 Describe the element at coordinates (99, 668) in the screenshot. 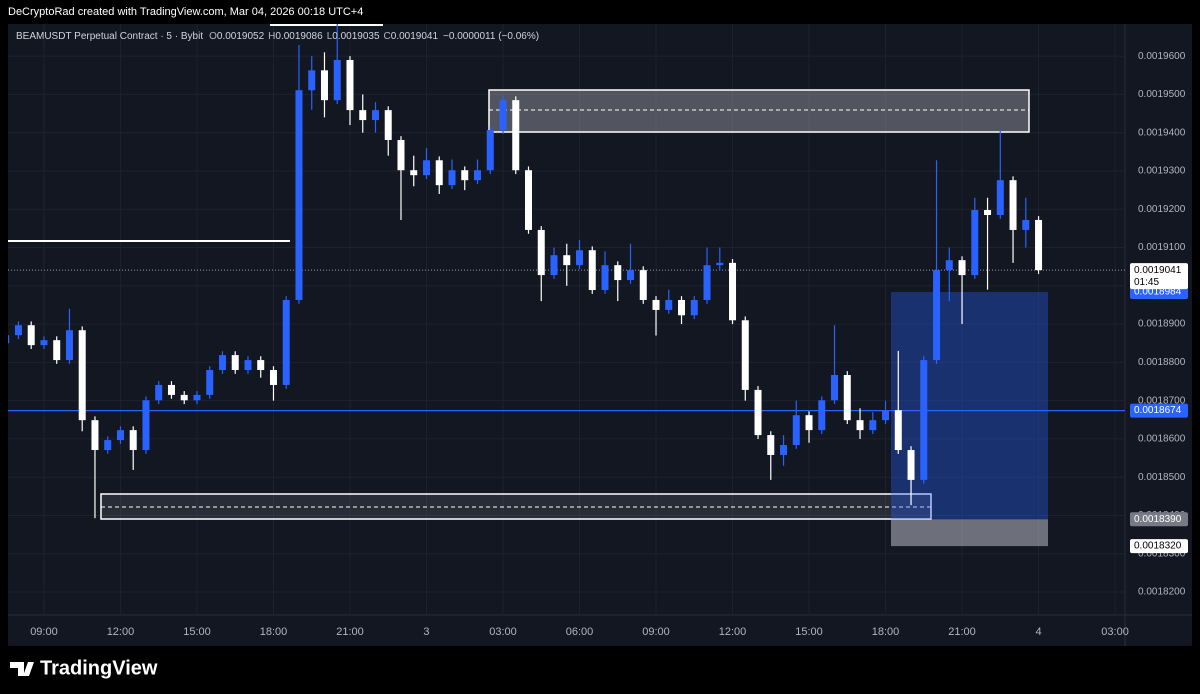

I see `logo-text: TradingView` at that location.